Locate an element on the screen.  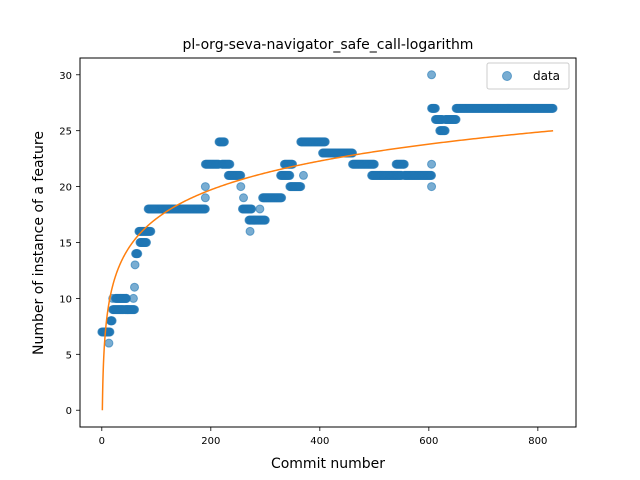
x-tick-label: 800 is located at coordinates (537, 441).